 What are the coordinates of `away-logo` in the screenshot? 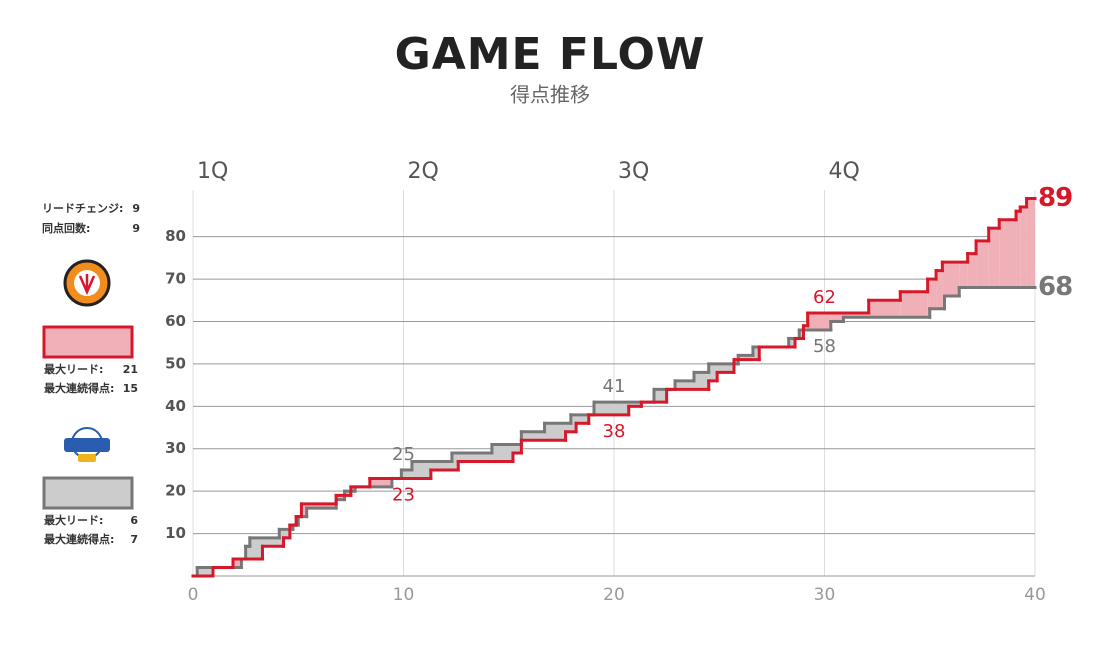 It's located at (87, 444).